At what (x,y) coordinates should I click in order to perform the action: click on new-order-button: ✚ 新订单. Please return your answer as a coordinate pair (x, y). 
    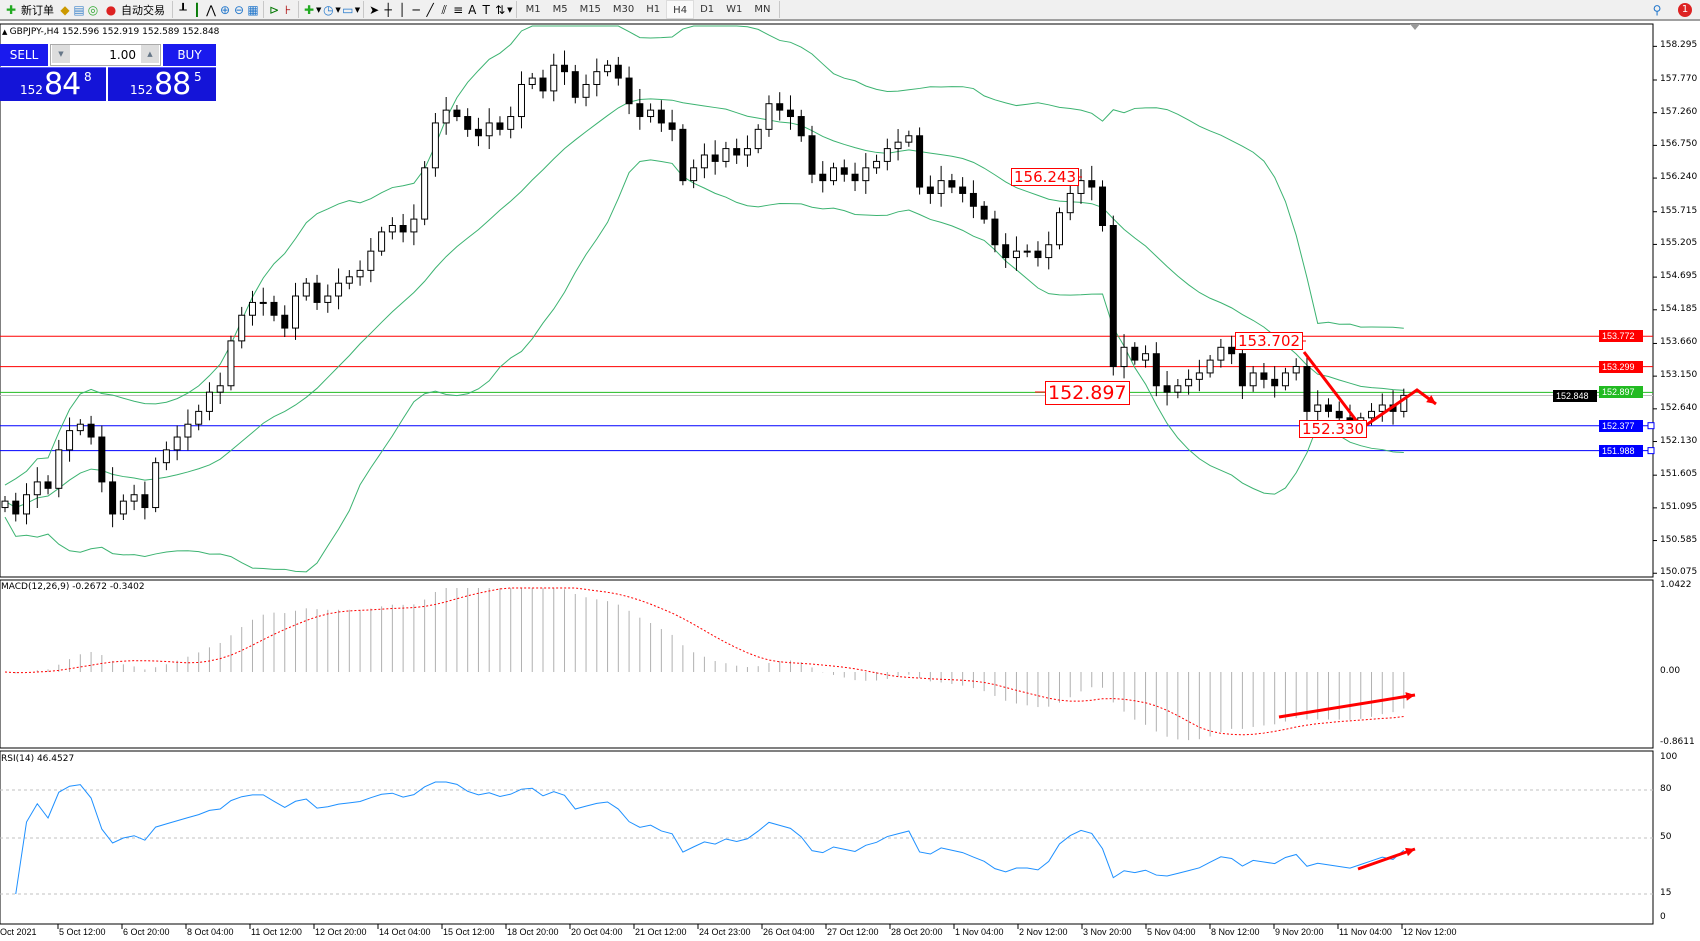
    Looking at the image, I should click on (29, 9).